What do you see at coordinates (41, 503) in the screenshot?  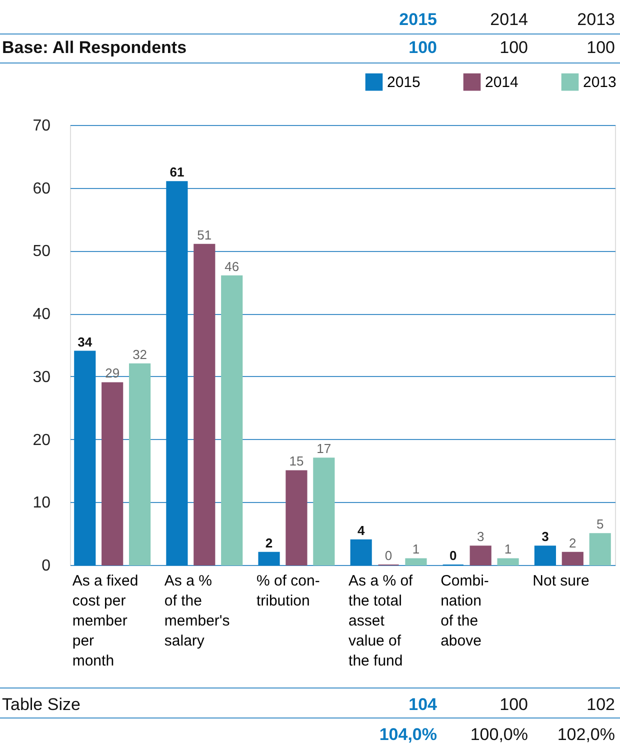 I see `y-tick-label: 10` at bounding box center [41, 503].